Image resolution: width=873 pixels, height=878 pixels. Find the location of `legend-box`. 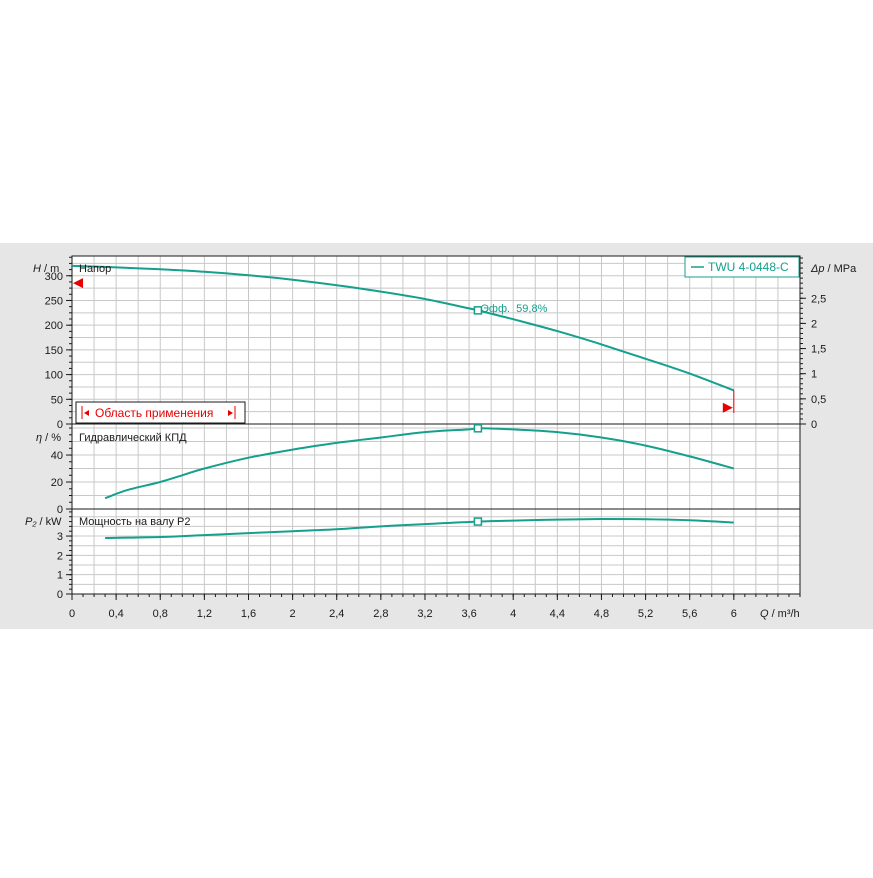

legend-box is located at coordinates (742, 267).